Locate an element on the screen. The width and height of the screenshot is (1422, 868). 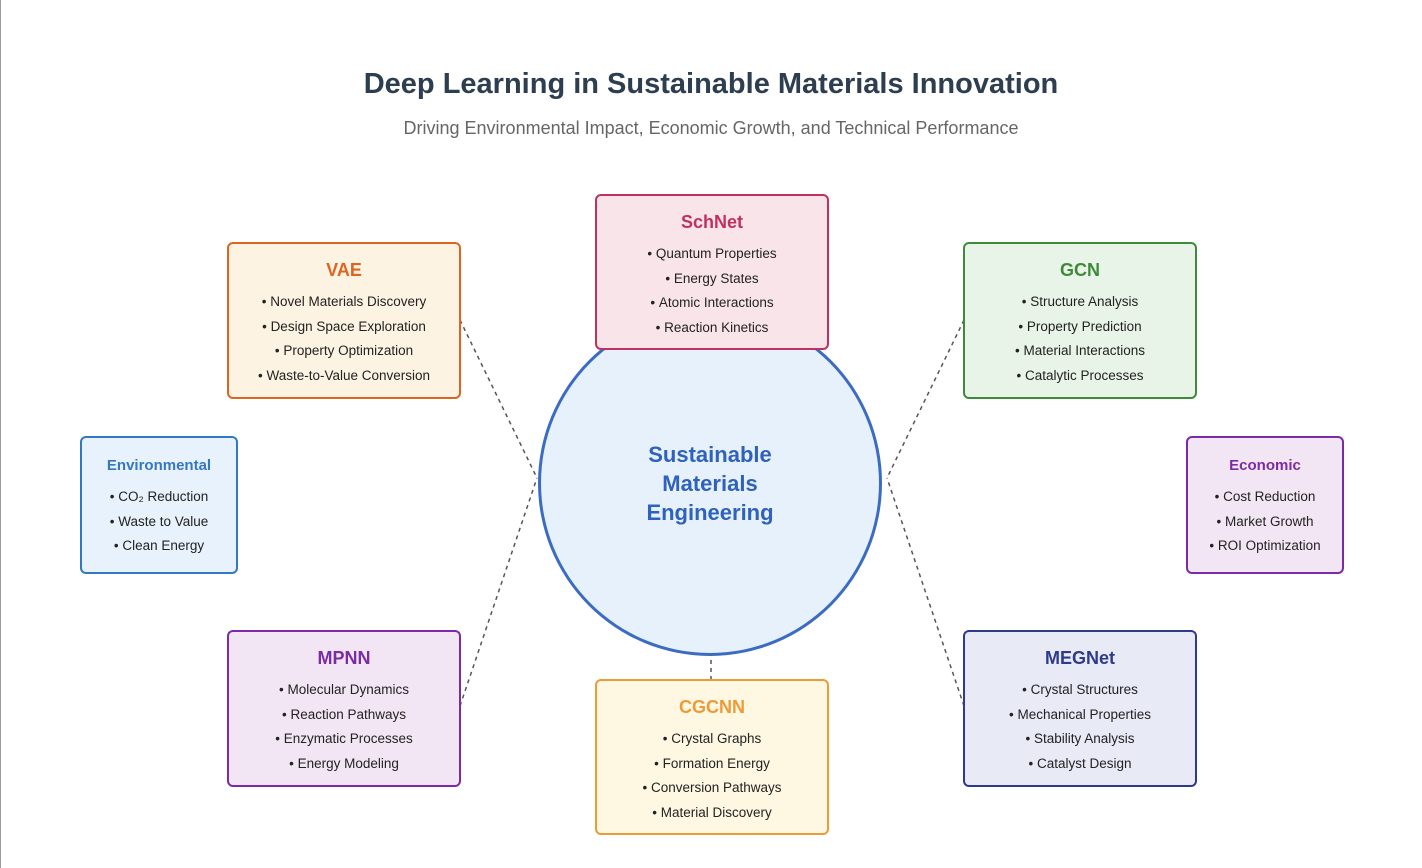
connector-megnet is located at coordinates (925, 592).